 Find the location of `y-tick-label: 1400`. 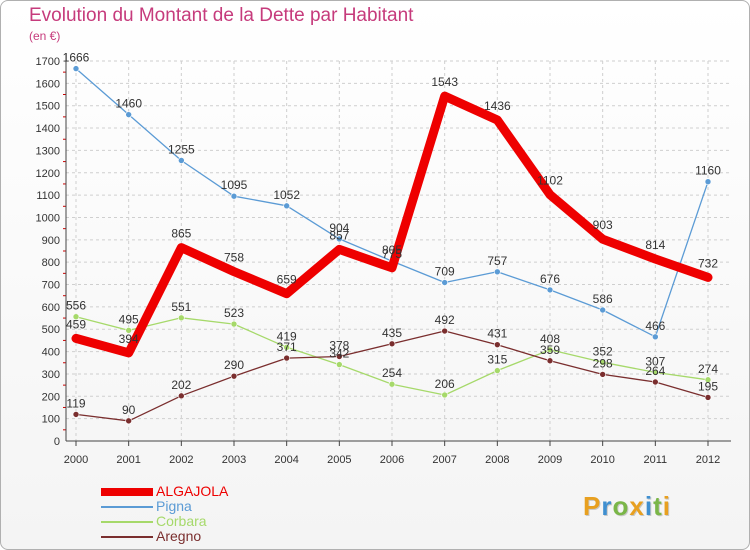

y-tick-label: 1400 is located at coordinates (48, 129).